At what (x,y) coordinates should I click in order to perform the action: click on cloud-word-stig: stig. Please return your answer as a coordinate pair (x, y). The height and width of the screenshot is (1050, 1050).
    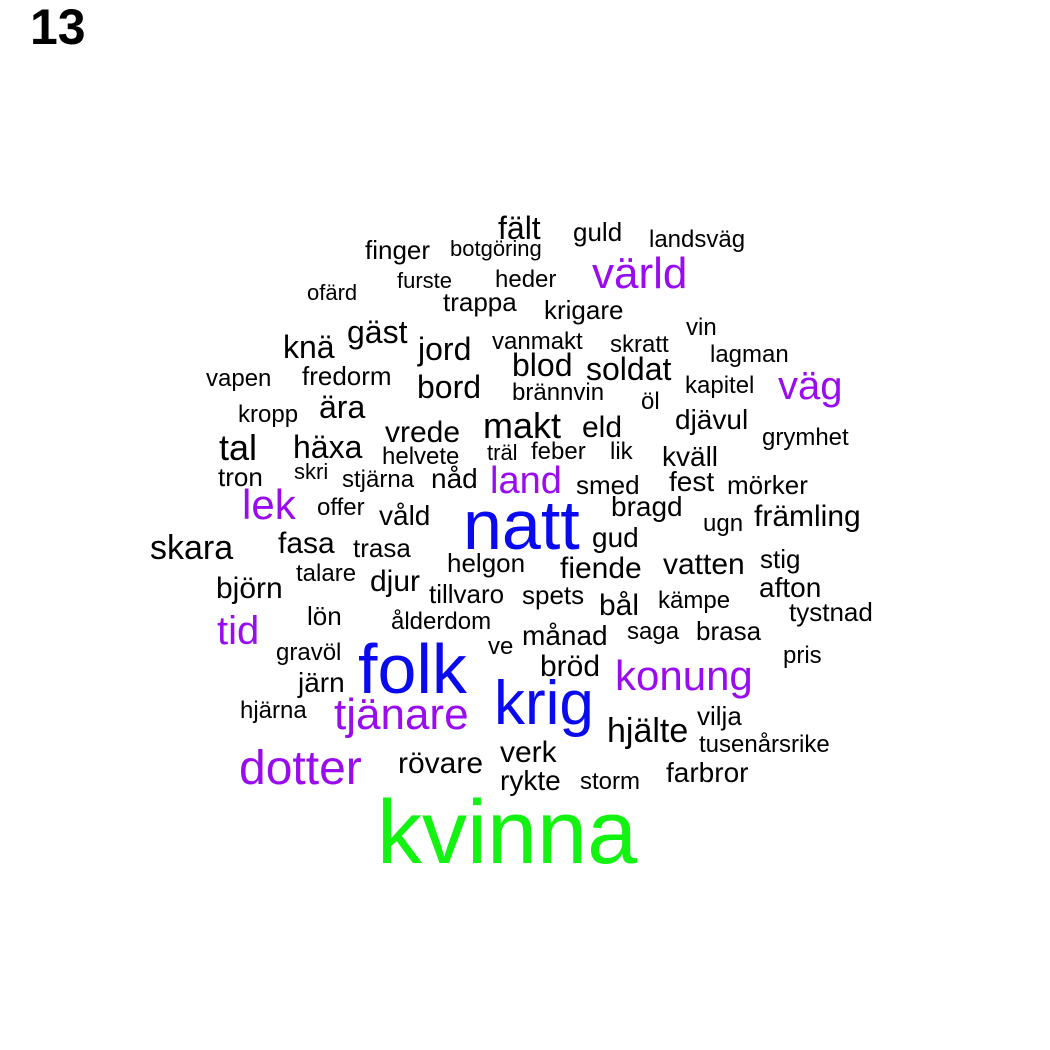
    Looking at the image, I should click on (780, 558).